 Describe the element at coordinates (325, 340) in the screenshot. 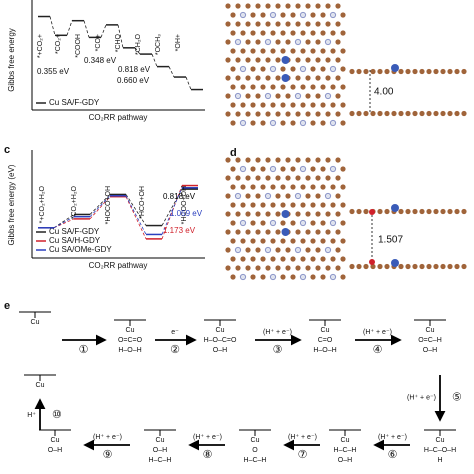

I see `species-atoms: C=O` at that location.